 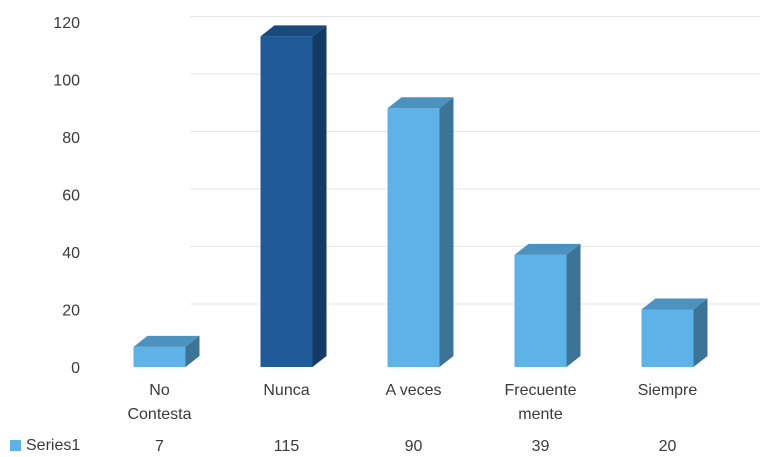 I want to click on y-tick-label: 20, so click(x=71, y=311).